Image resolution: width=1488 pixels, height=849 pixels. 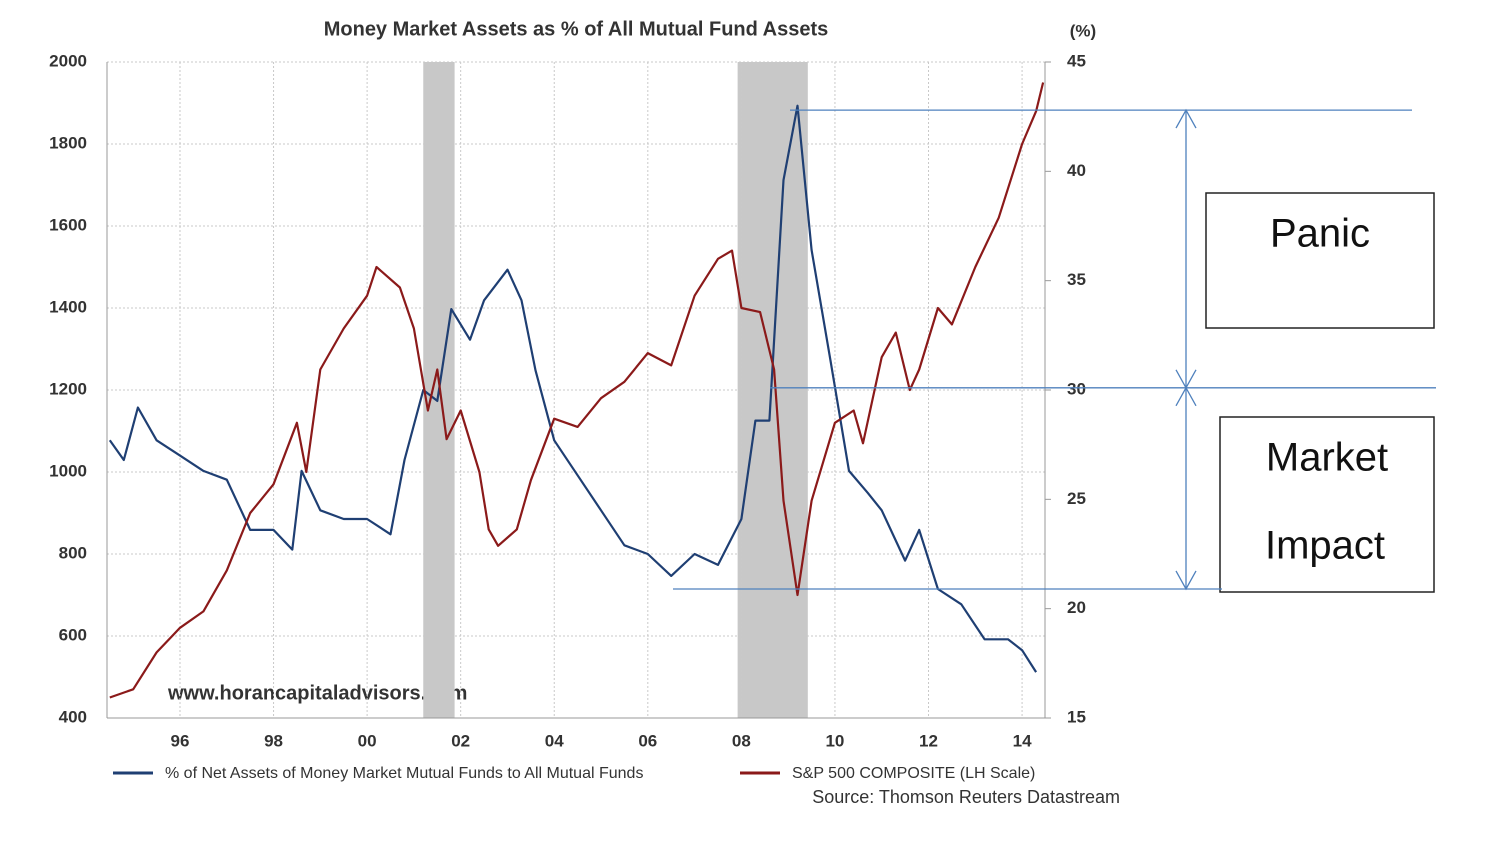 What do you see at coordinates (1076, 170) in the screenshot?
I see `y2-tick-label: 40` at bounding box center [1076, 170].